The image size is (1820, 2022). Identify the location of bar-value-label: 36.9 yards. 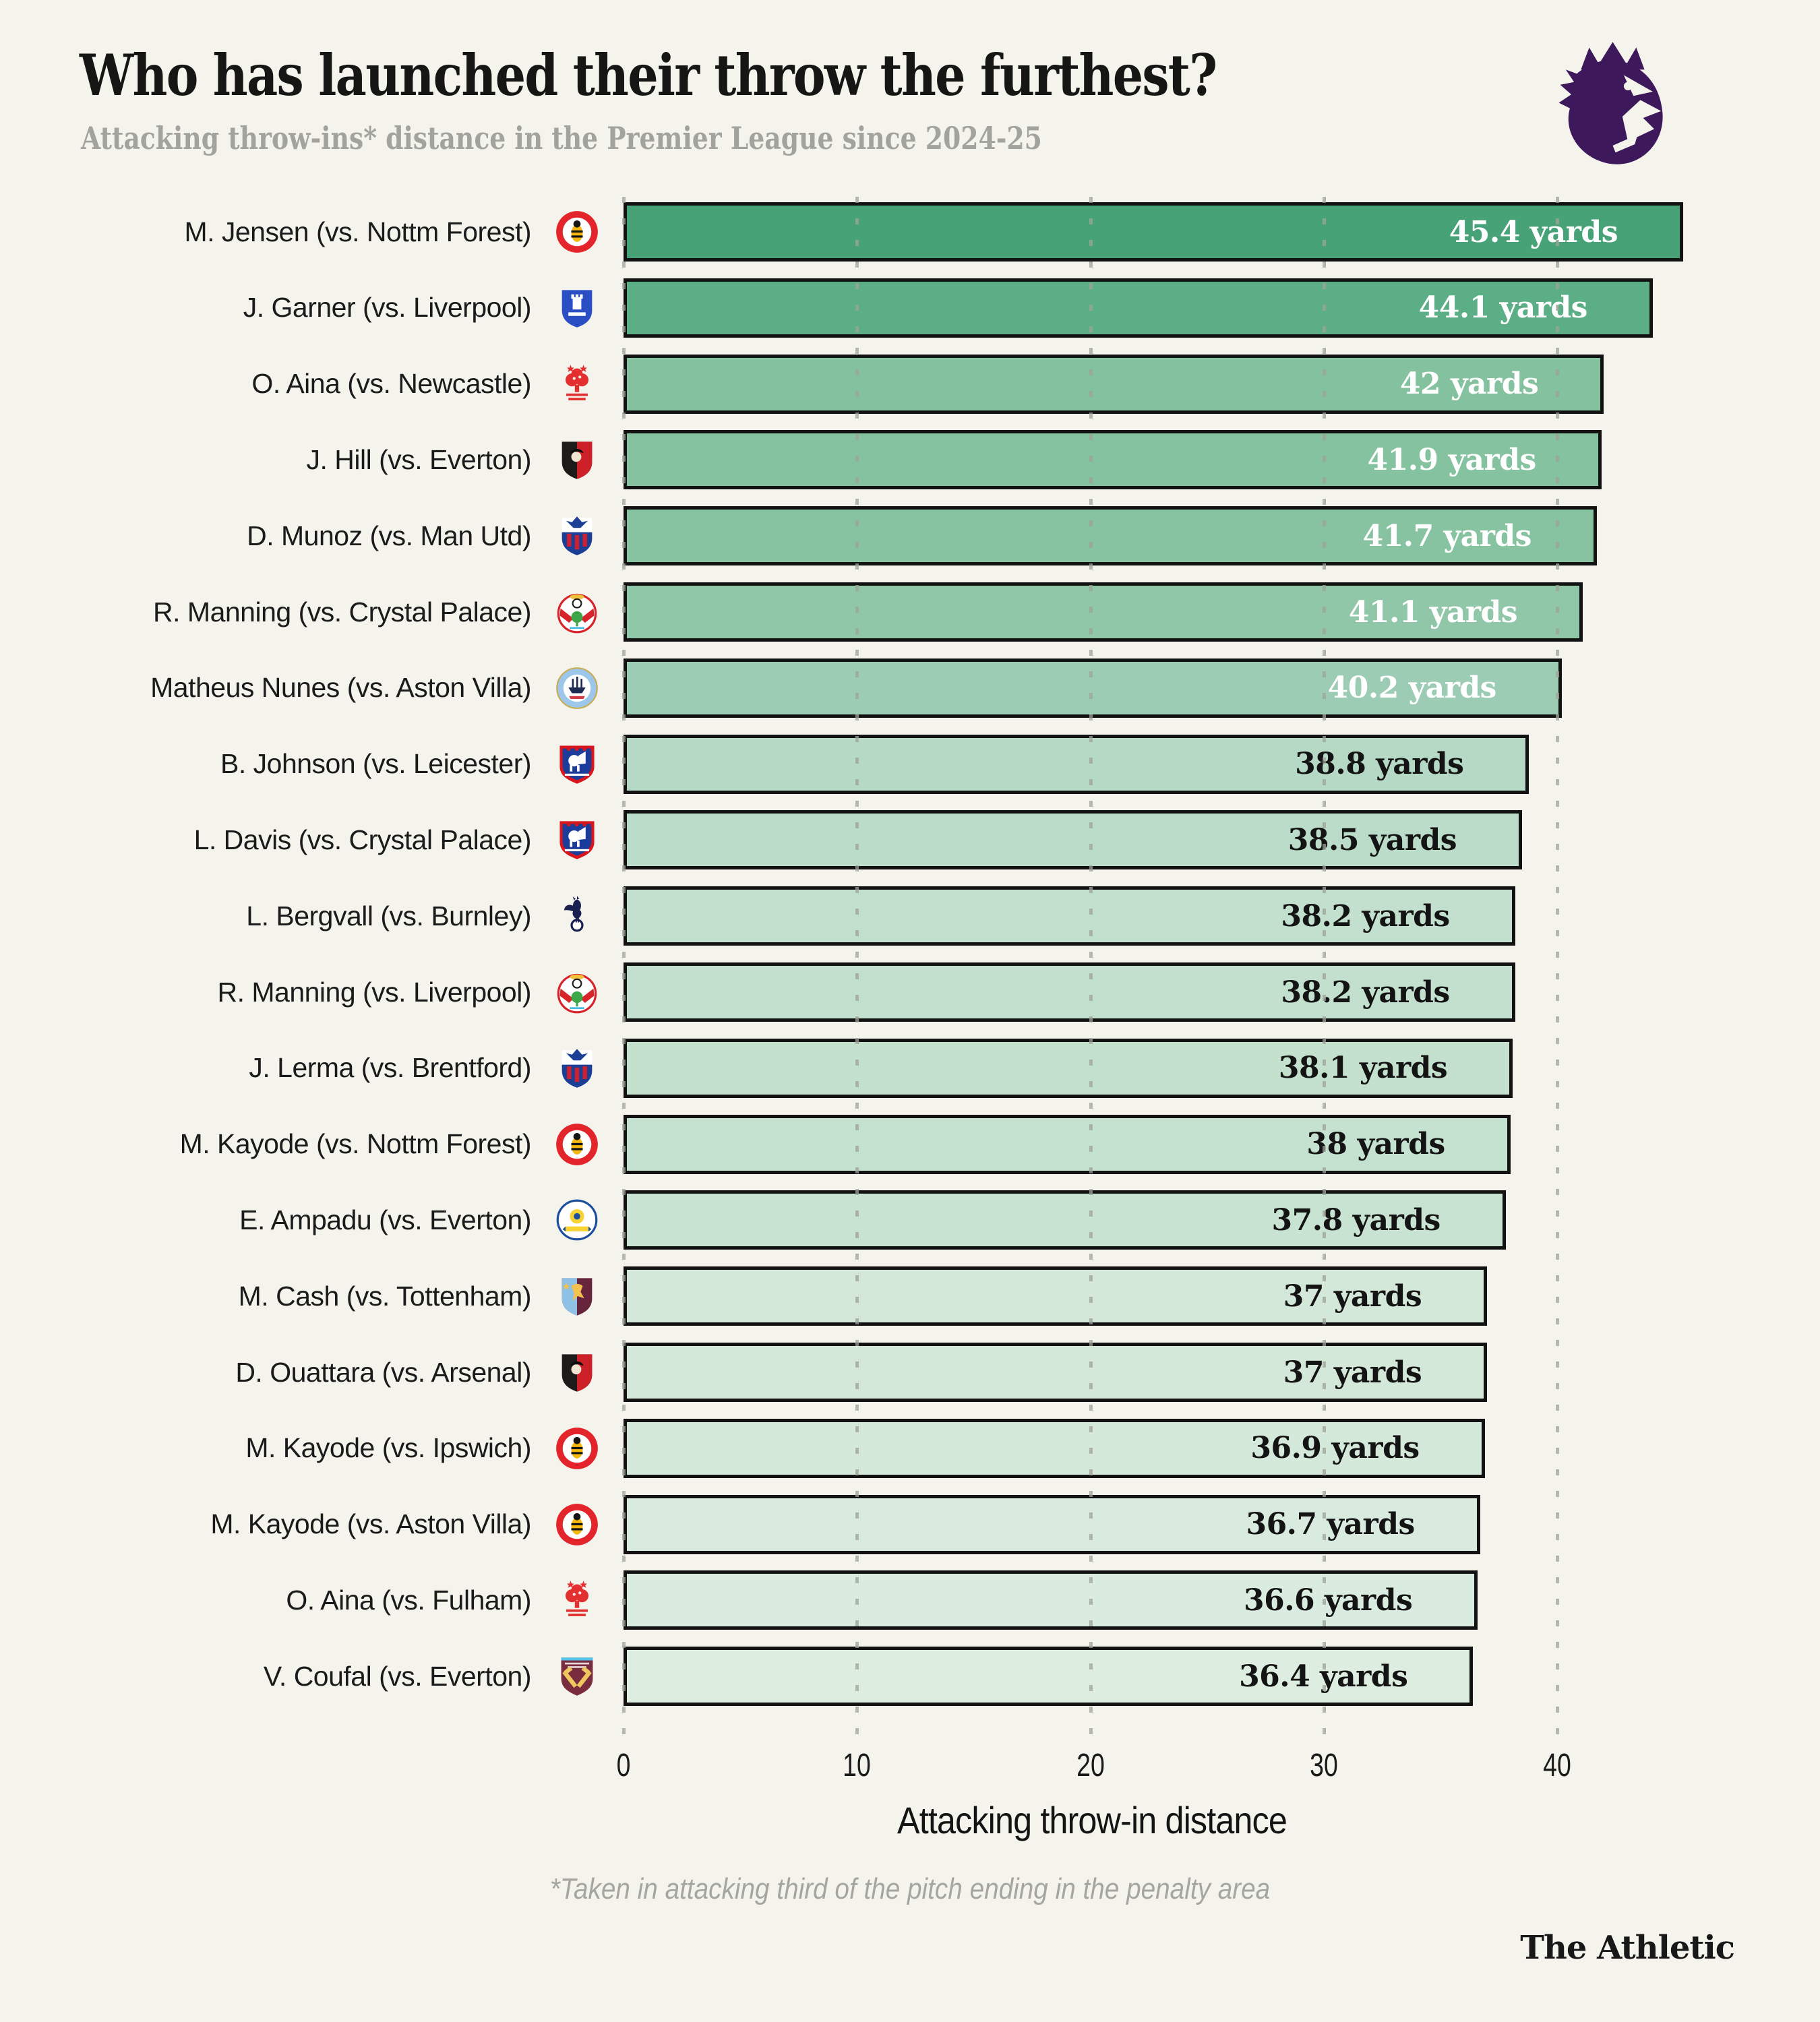
(1335, 1448).